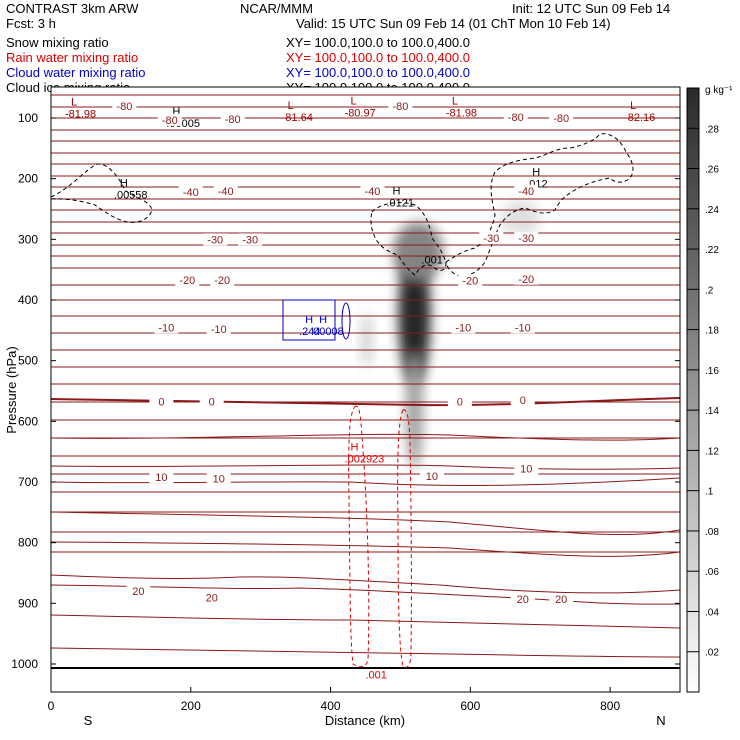 The image size is (740, 740). I want to click on colorbar-tick-label: .24, so click(712, 210).